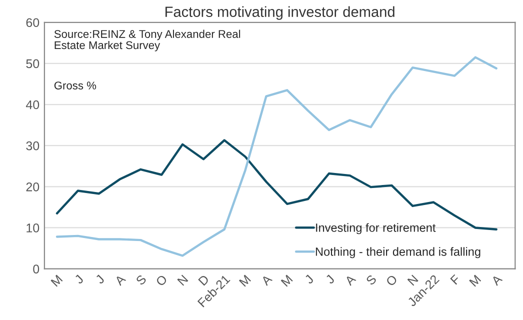 The width and height of the screenshot is (523, 320). What do you see at coordinates (33, 187) in the screenshot?
I see `y-tick-label: 20` at bounding box center [33, 187].